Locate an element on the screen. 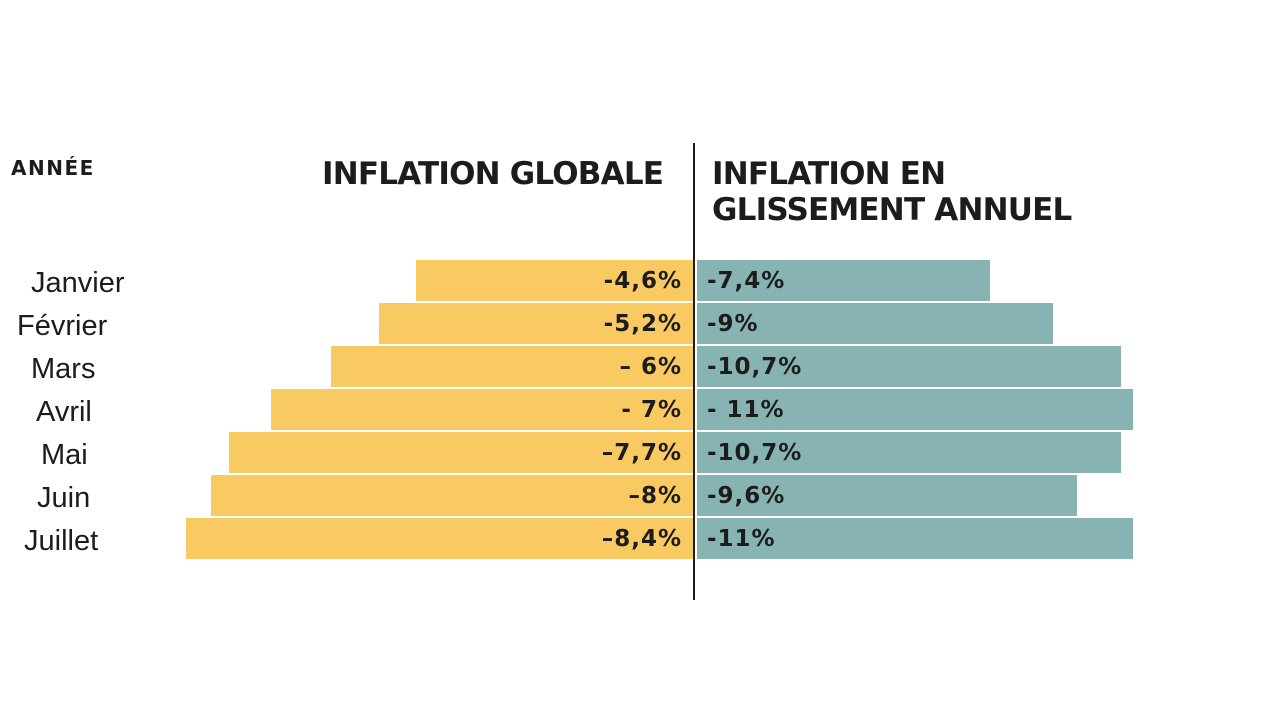  chart-row: Février -5,2% -9% is located at coordinates (640, 324).